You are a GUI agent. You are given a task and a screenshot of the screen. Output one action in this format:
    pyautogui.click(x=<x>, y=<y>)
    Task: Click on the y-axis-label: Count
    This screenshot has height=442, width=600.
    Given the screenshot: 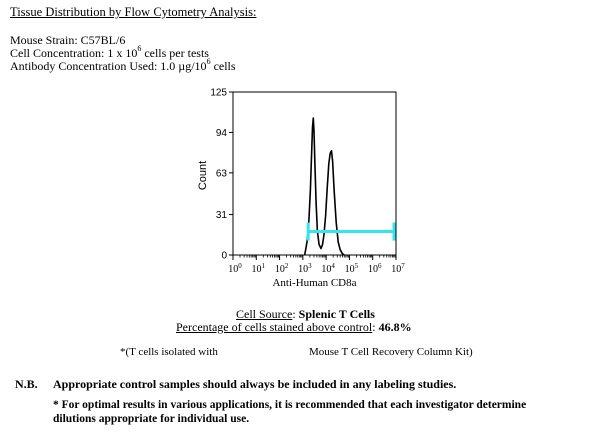 What is the action you would take?
    pyautogui.click(x=203, y=175)
    